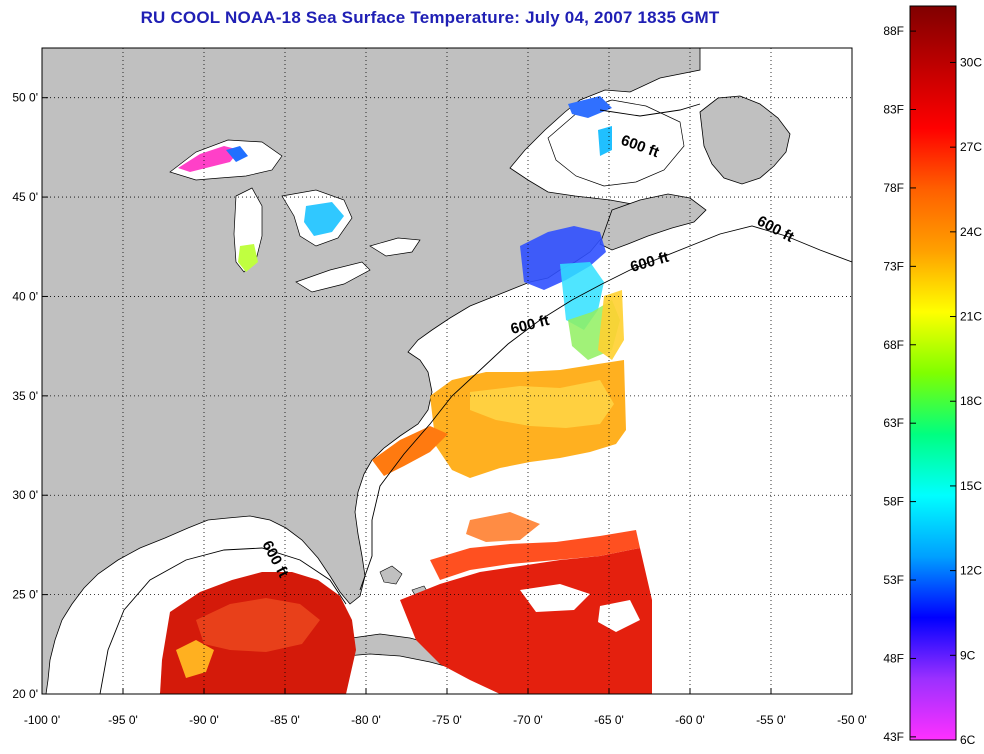 The height and width of the screenshot is (754, 984). I want to click on lon-tick-label: -55 0', so click(771, 720).